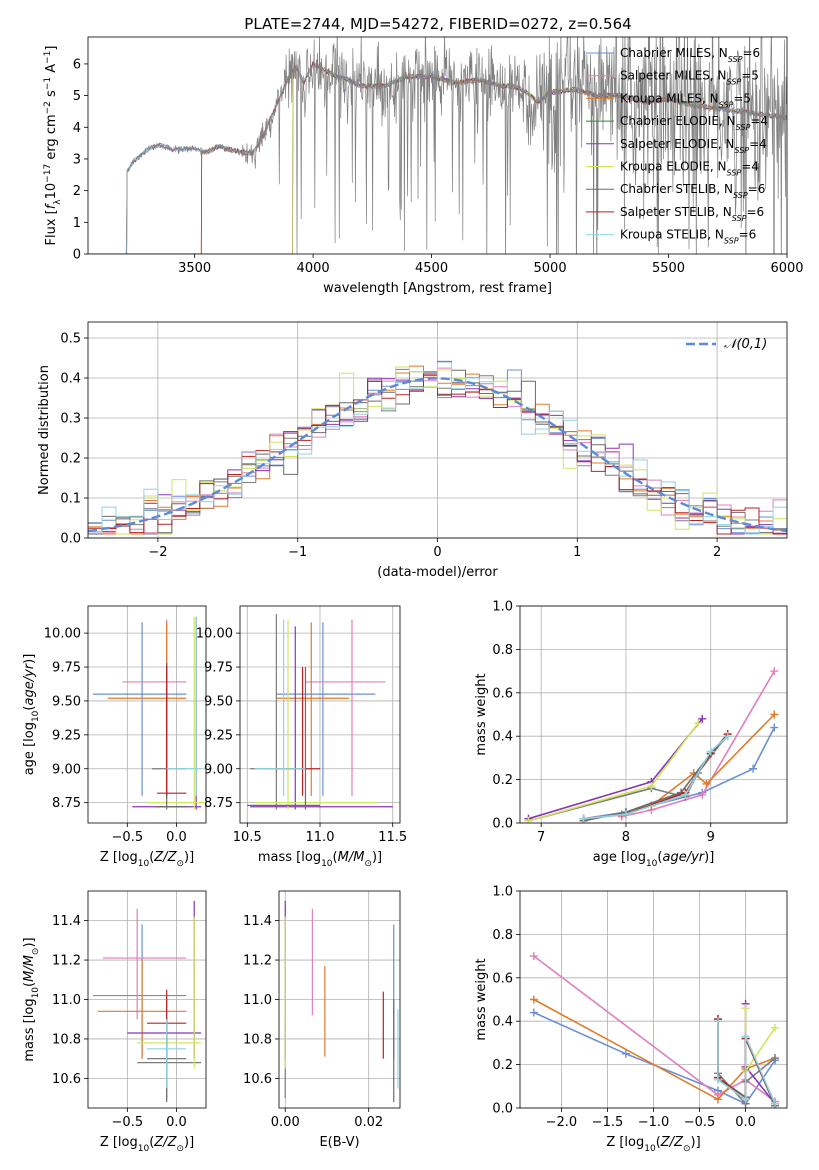  Describe the element at coordinates (257, 1039) in the screenshot. I see `y-tick-label: 10.8` at that location.